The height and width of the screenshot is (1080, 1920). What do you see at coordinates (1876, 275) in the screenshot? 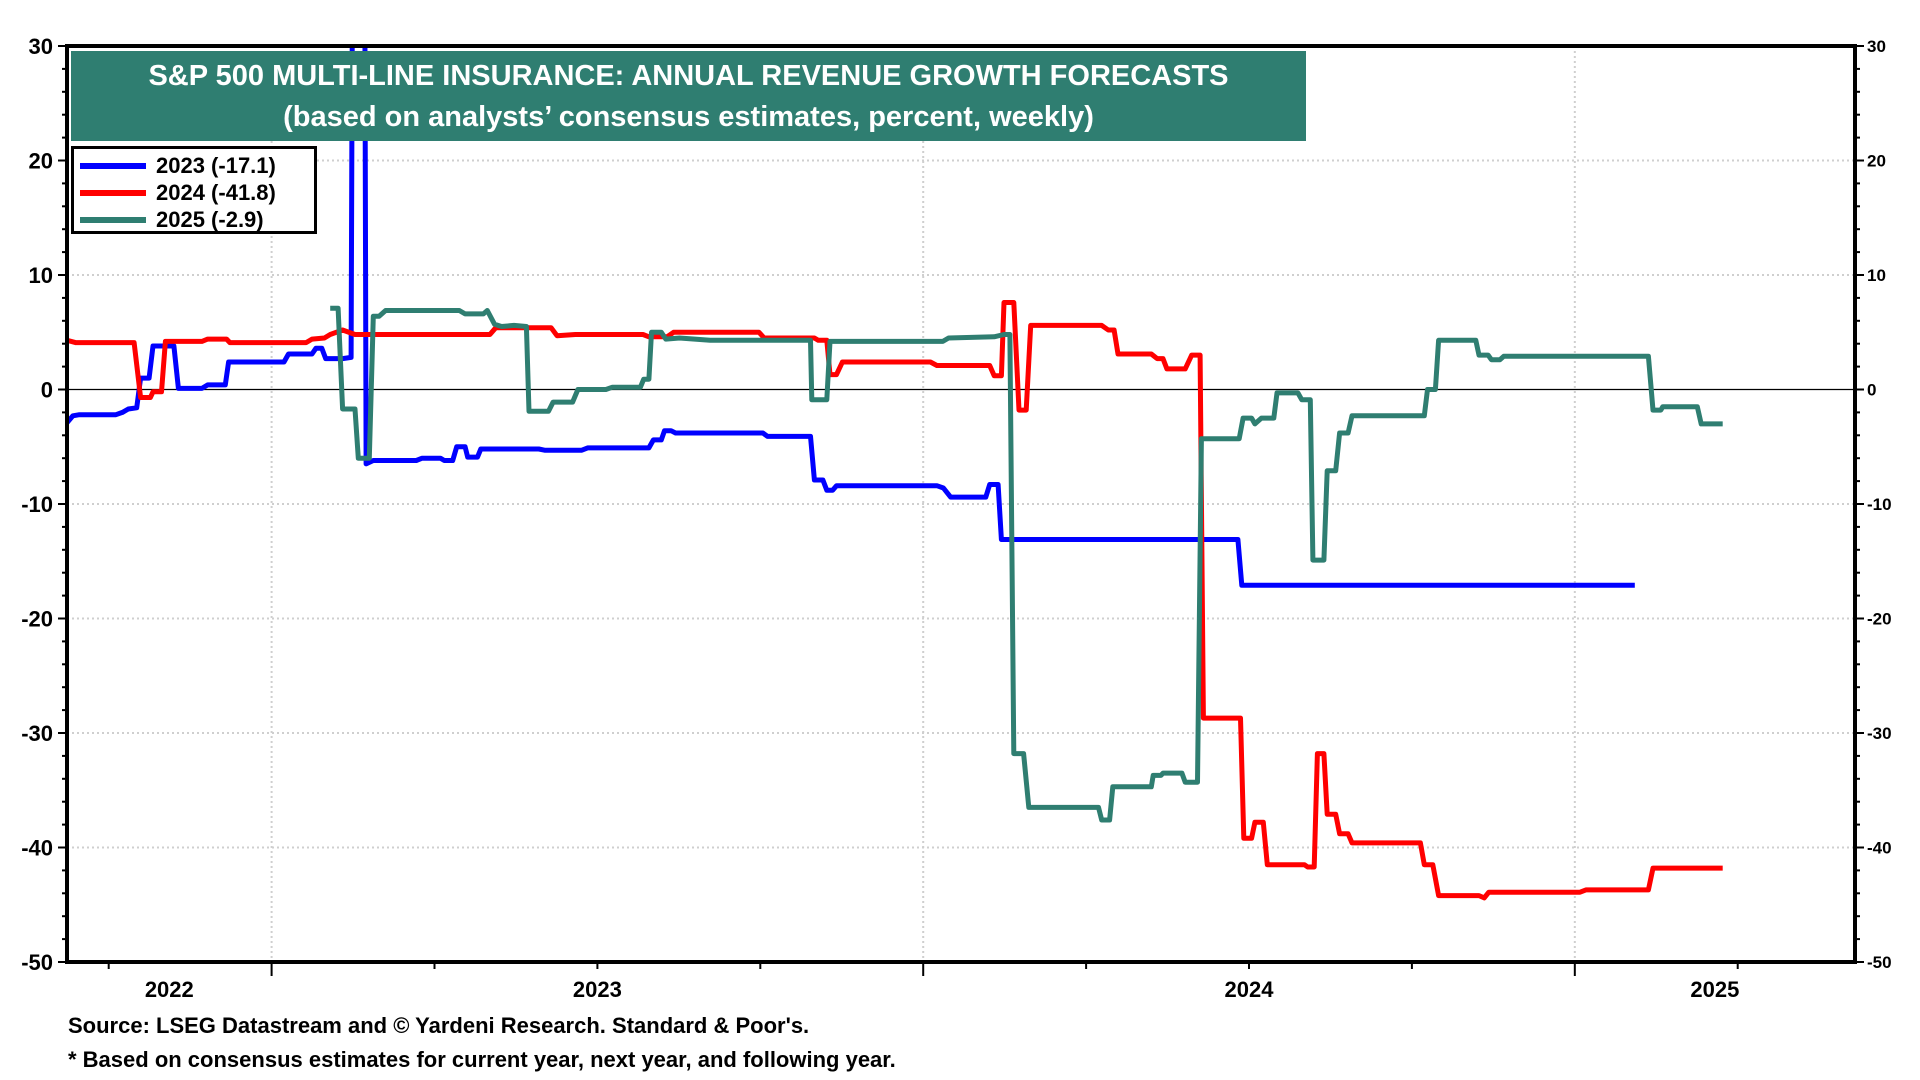
I see `y-tick-label-right: 10` at bounding box center [1876, 275].